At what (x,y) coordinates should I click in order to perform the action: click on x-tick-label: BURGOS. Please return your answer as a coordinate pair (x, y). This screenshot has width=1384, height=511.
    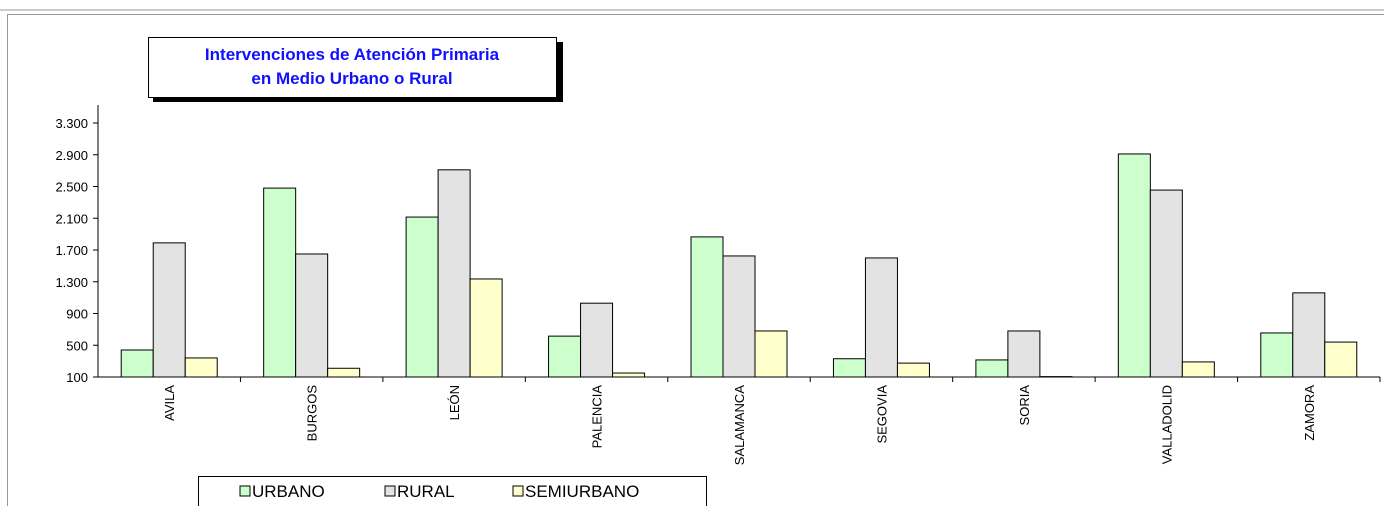
    Looking at the image, I should click on (312, 413).